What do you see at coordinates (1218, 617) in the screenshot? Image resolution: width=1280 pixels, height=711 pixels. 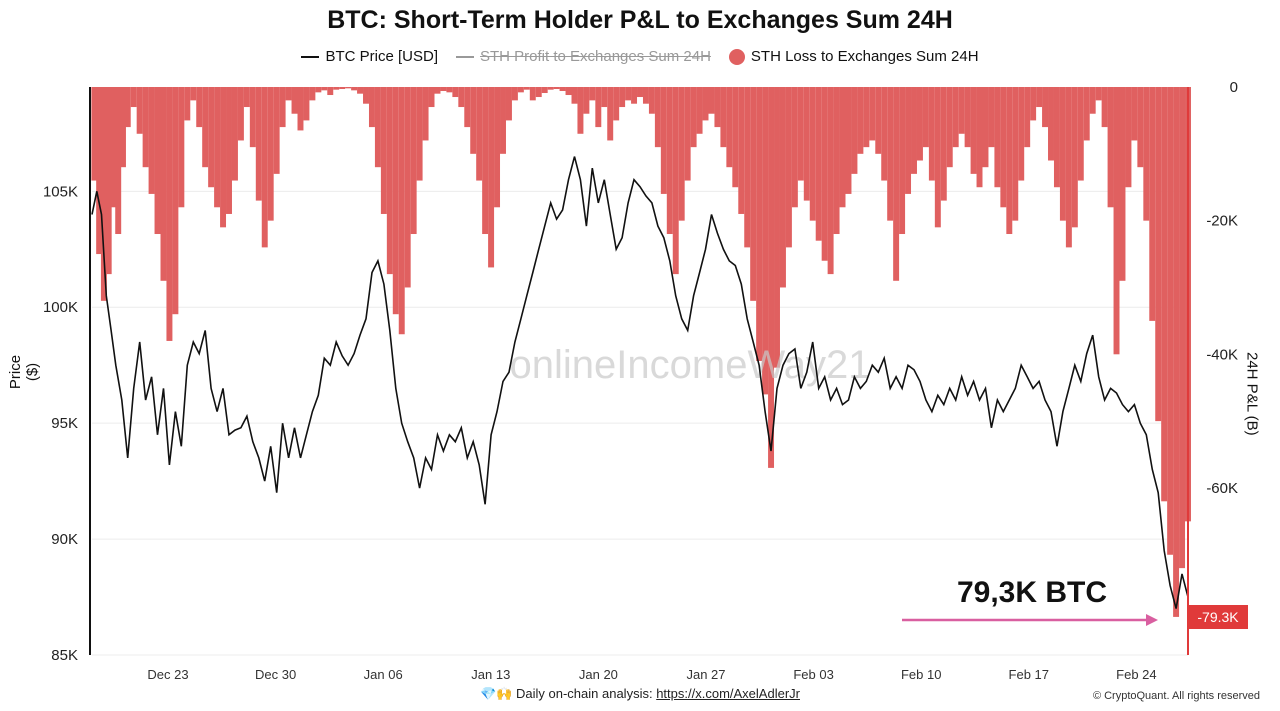 I see `last-value-box` at bounding box center [1218, 617].